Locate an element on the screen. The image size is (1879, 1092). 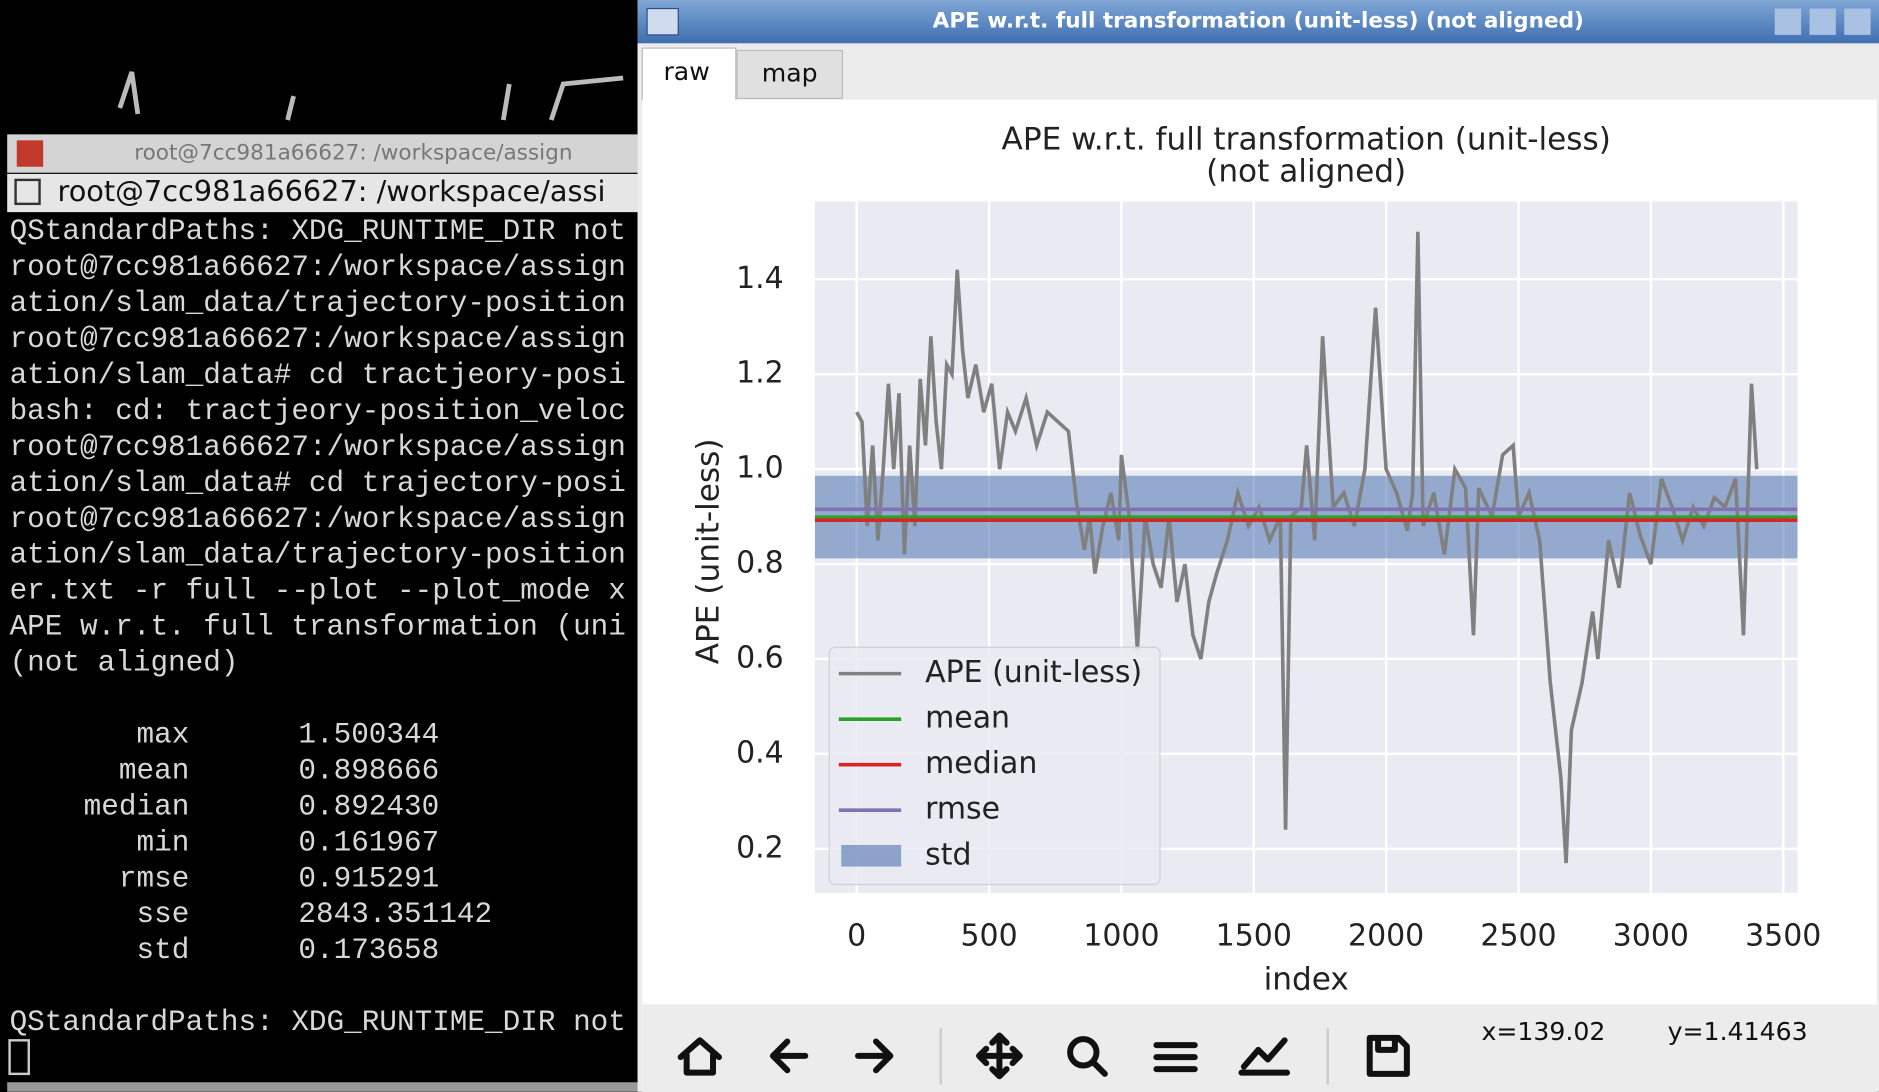
background-decoration is located at coordinates (370, 96).